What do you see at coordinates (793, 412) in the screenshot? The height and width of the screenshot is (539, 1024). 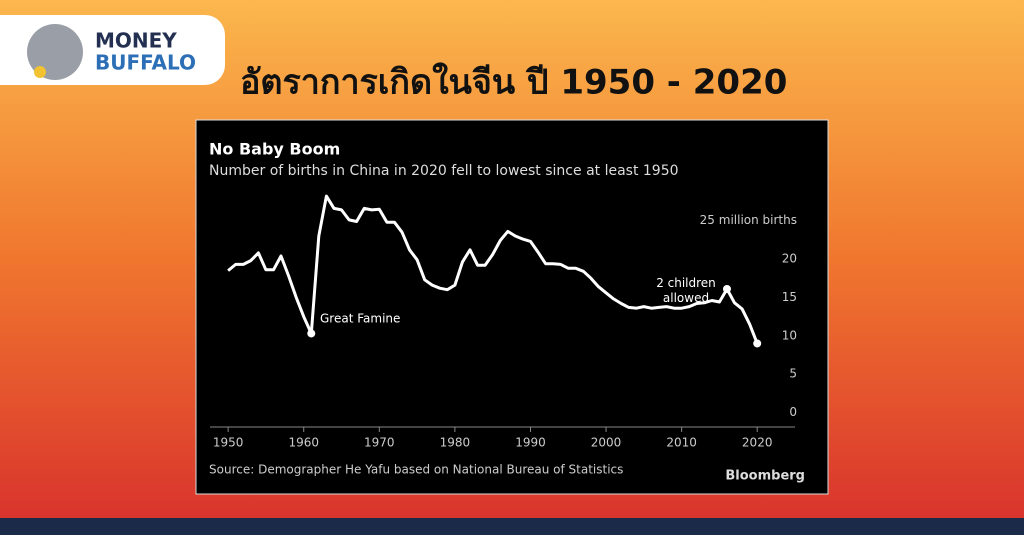 I see `y-tick-label: 0` at bounding box center [793, 412].